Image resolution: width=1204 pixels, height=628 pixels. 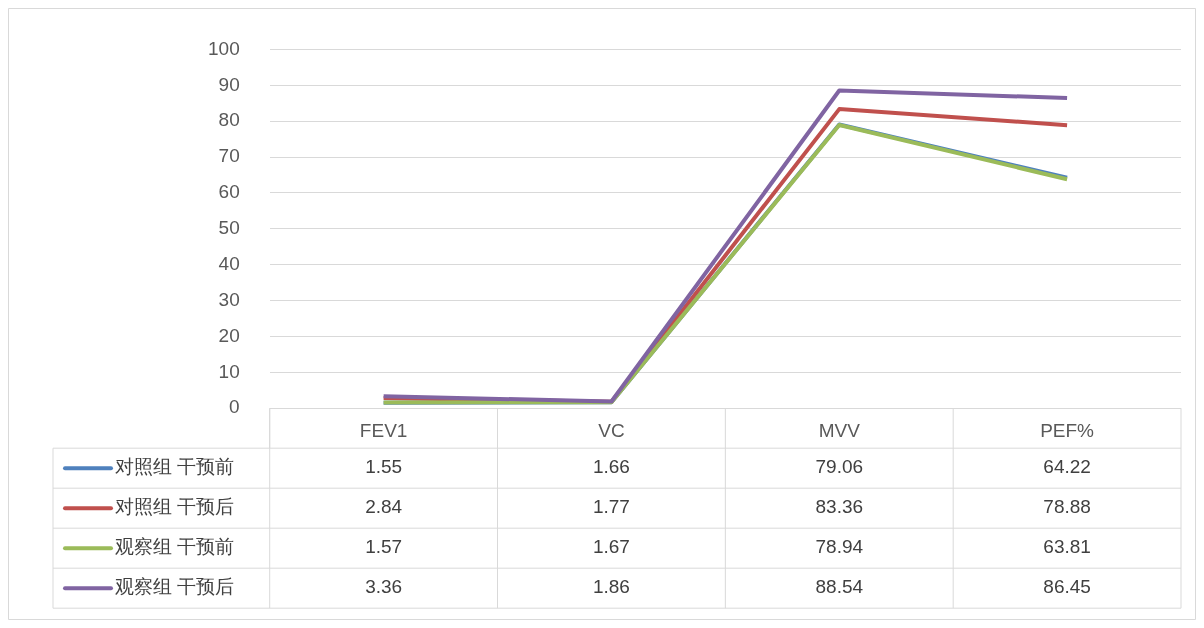 What do you see at coordinates (611, 547) in the screenshot?
I see `data-label: 1.67` at bounding box center [611, 547].